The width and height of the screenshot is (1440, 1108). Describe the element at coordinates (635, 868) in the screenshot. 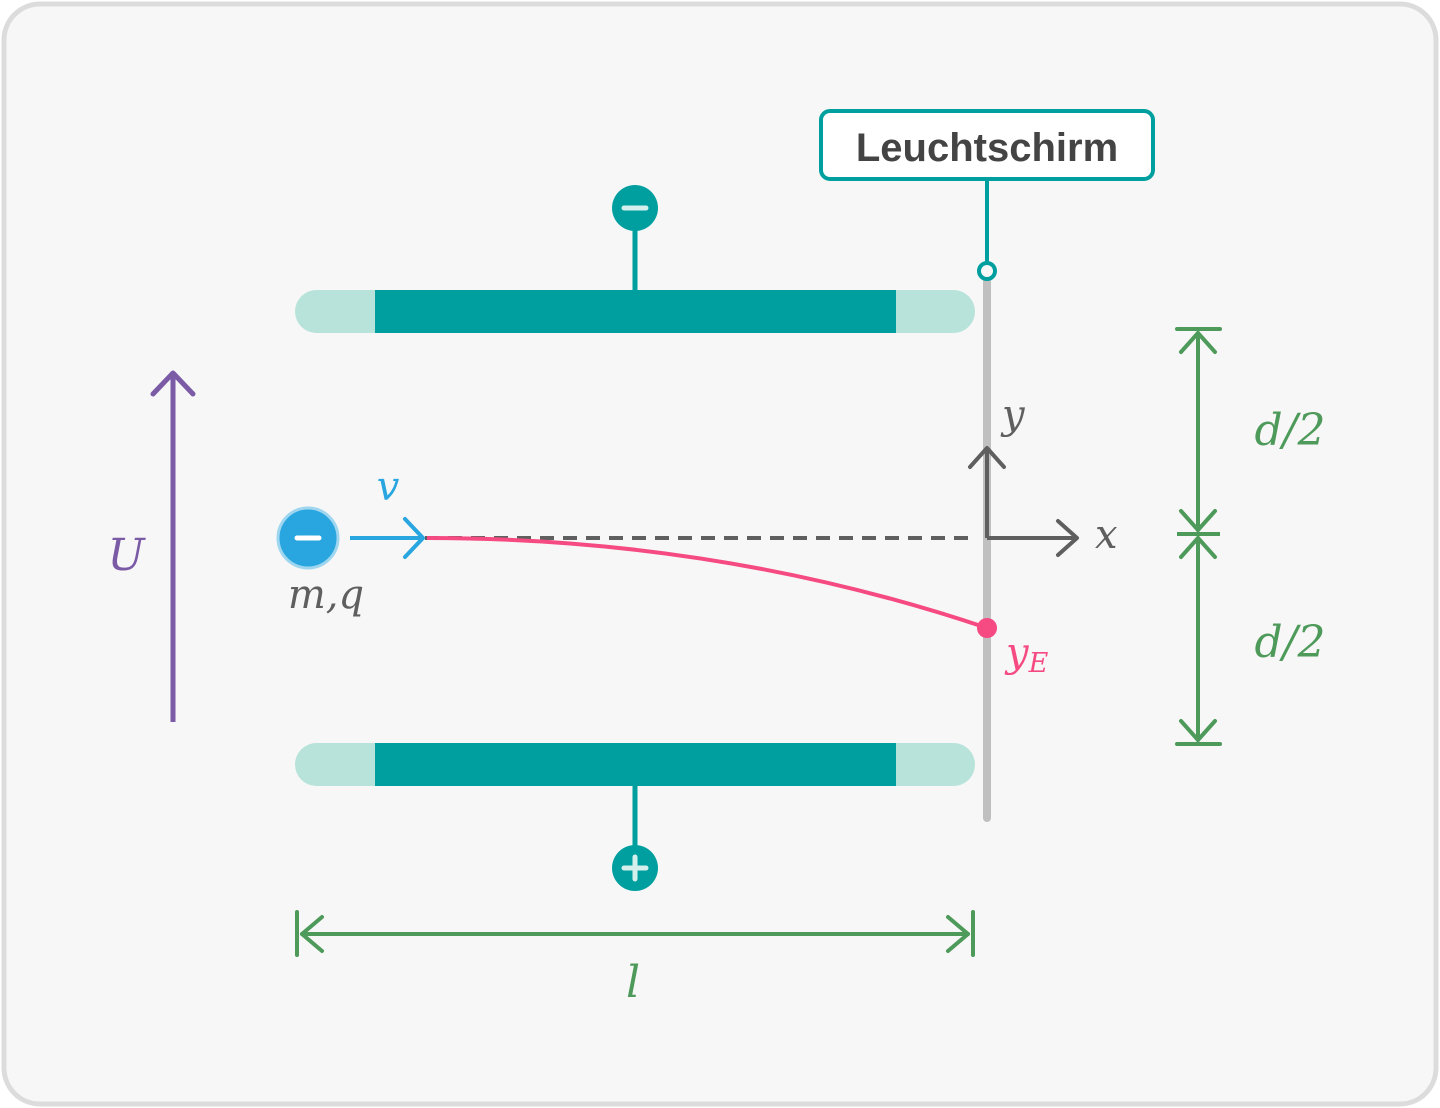

I see `plus-icon` at that location.